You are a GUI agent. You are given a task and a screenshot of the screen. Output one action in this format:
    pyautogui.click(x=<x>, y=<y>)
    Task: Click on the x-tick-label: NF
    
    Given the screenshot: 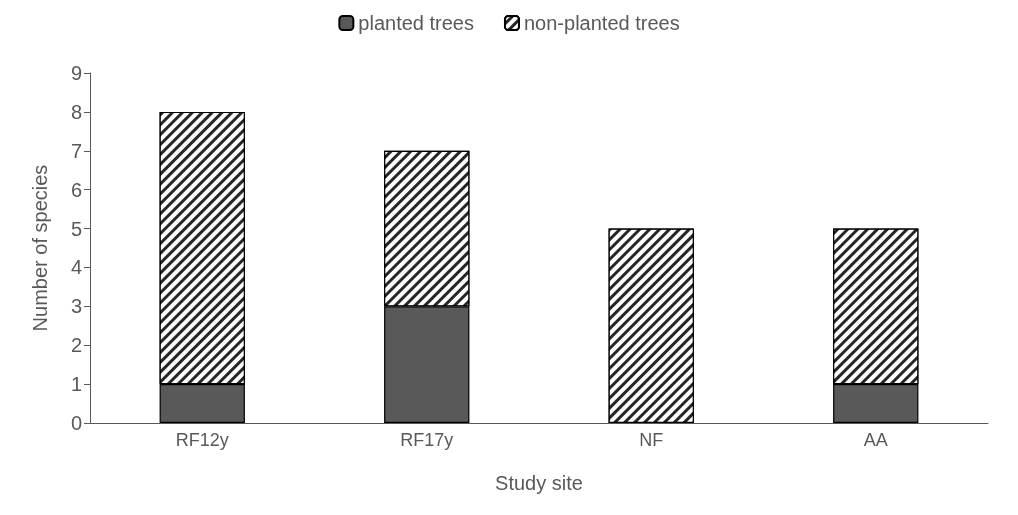 What is the action you would take?
    pyautogui.click(x=651, y=440)
    